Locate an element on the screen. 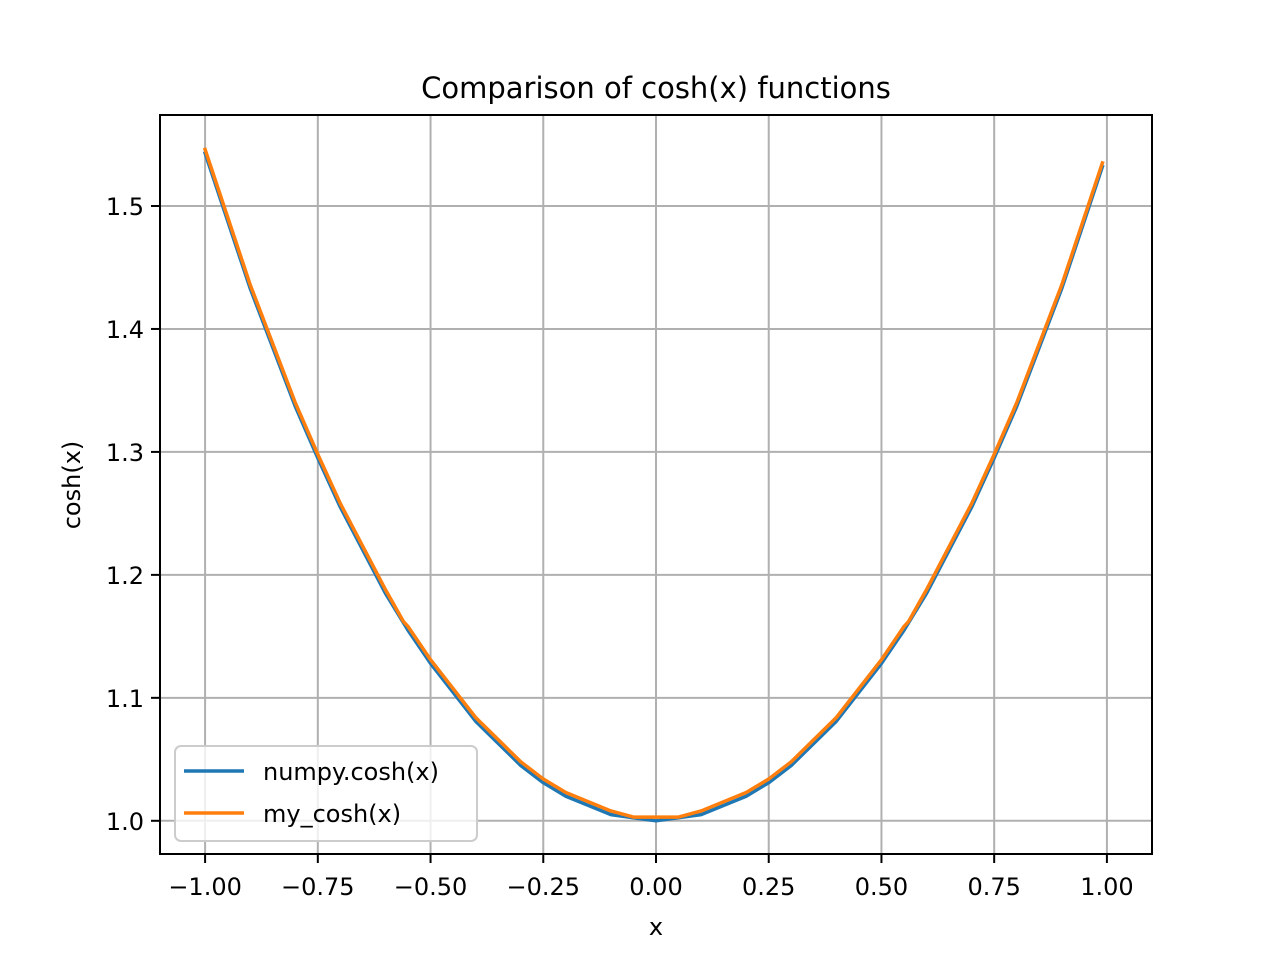  y-tick-label: 1.4 is located at coordinates (125, 330).